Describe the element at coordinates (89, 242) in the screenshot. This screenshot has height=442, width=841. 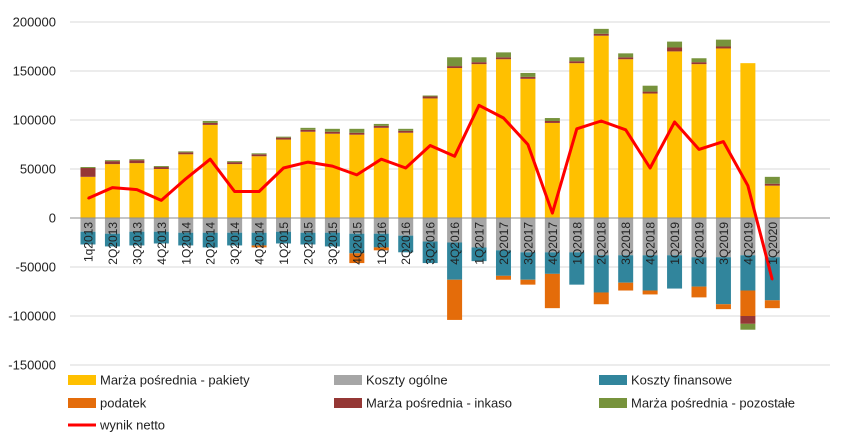
I see `category-label: 1q2013` at that location.